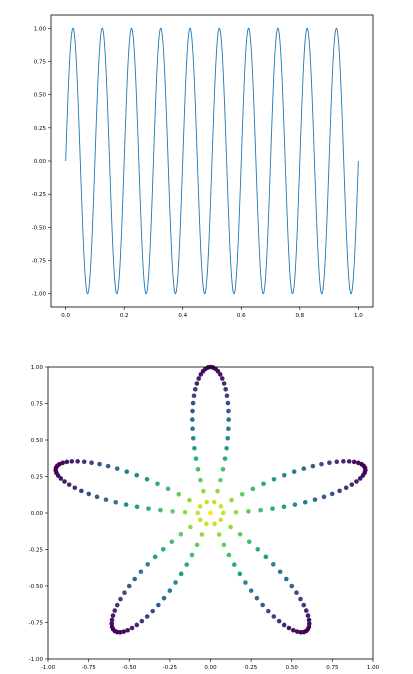  I want to click on sine-y-tick-label: -1.00, so click(39, 295).